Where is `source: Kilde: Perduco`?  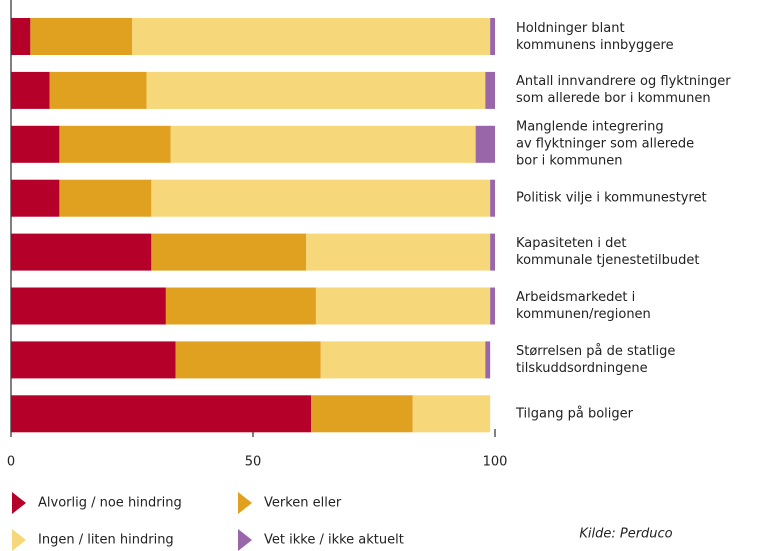
source: Kilde: Perduco is located at coordinates (625, 534).